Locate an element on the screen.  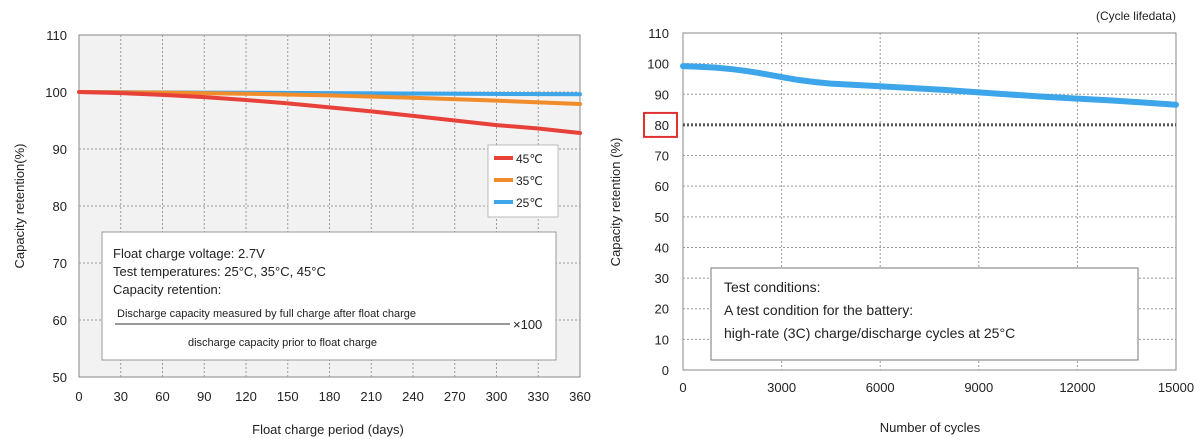
x-tick-label: 270 is located at coordinates (455, 396).